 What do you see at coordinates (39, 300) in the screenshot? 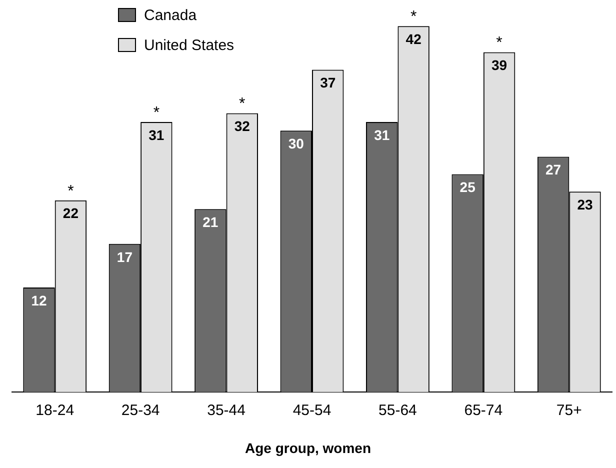
I see `data-label: 12` at bounding box center [39, 300].